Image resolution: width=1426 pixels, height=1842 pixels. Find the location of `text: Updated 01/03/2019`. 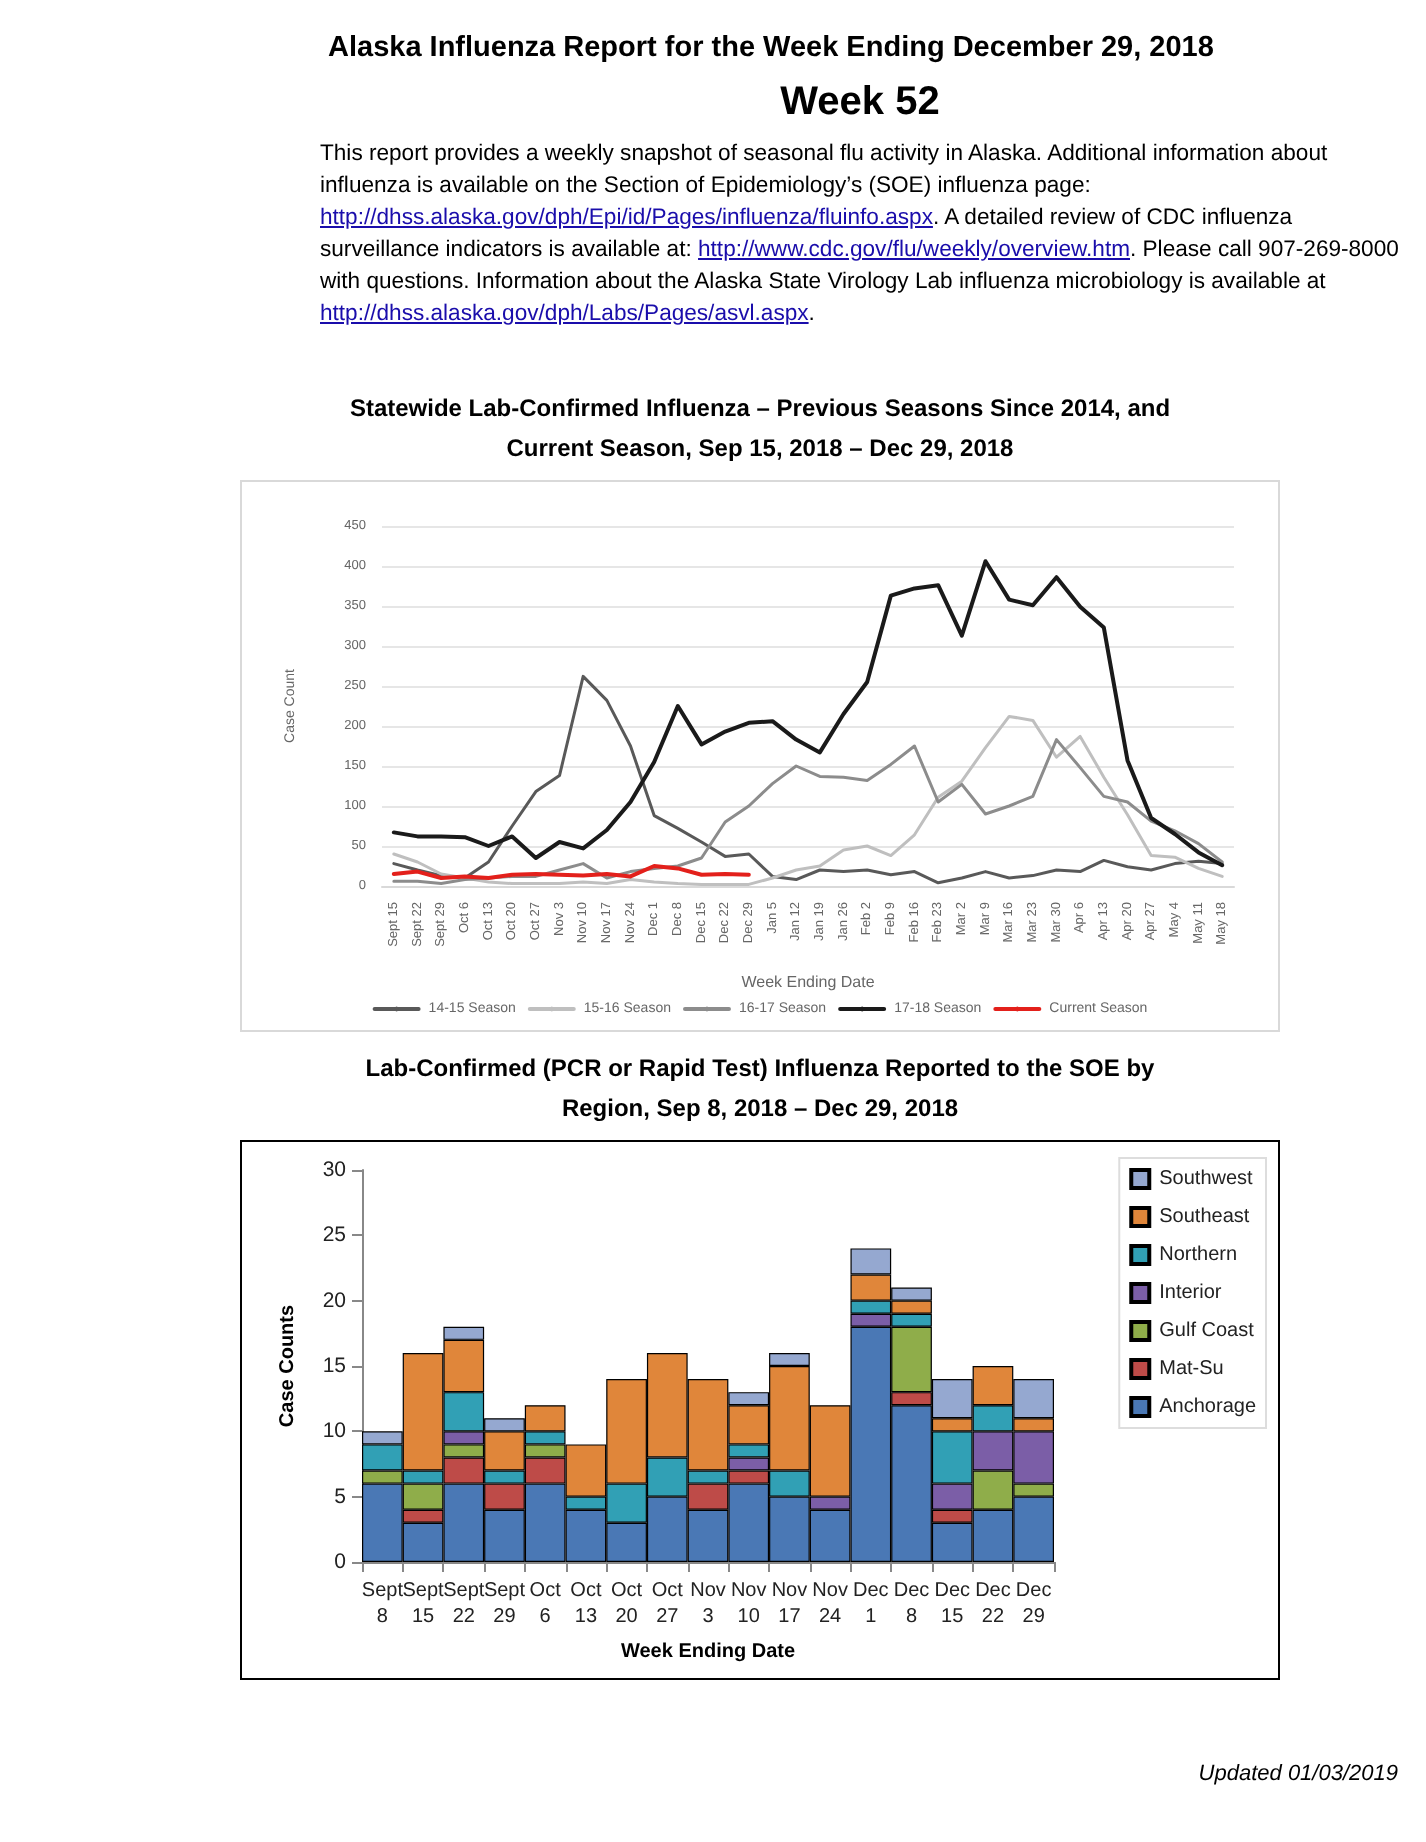

text: Updated 01/03/2019 is located at coordinates (1298, 1774).